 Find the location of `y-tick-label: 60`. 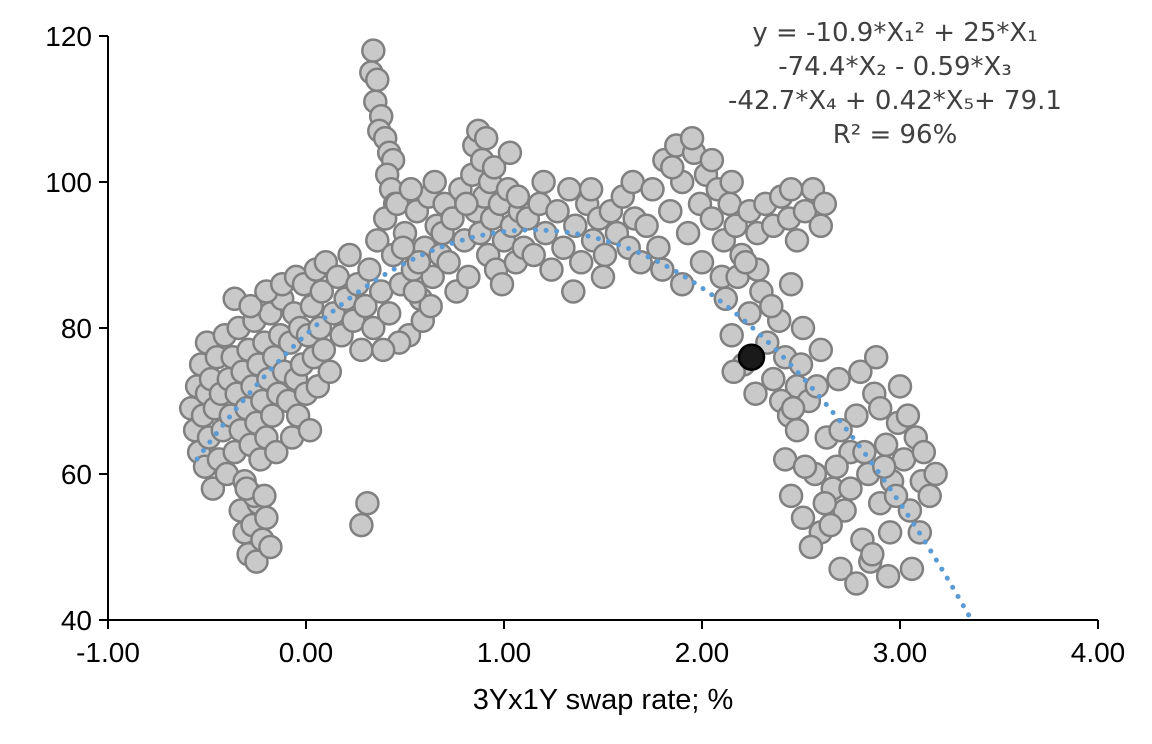

y-tick-label: 60 is located at coordinates (76, 474).